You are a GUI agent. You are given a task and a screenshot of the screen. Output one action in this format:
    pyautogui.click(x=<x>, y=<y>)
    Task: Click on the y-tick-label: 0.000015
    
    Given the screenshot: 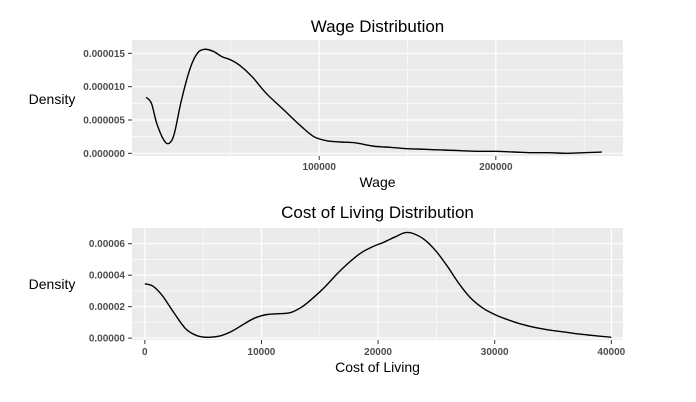 What is the action you would take?
    pyautogui.click(x=104, y=54)
    